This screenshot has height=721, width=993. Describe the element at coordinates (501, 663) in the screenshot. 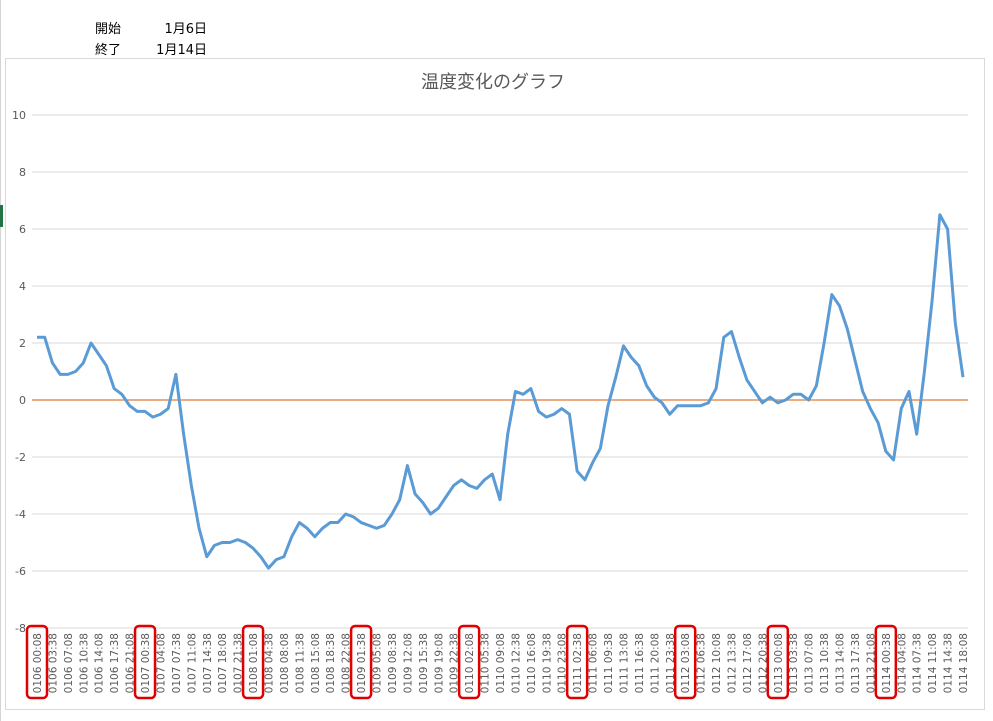

I see `x-tick-label: 0110 09:08` at that location.